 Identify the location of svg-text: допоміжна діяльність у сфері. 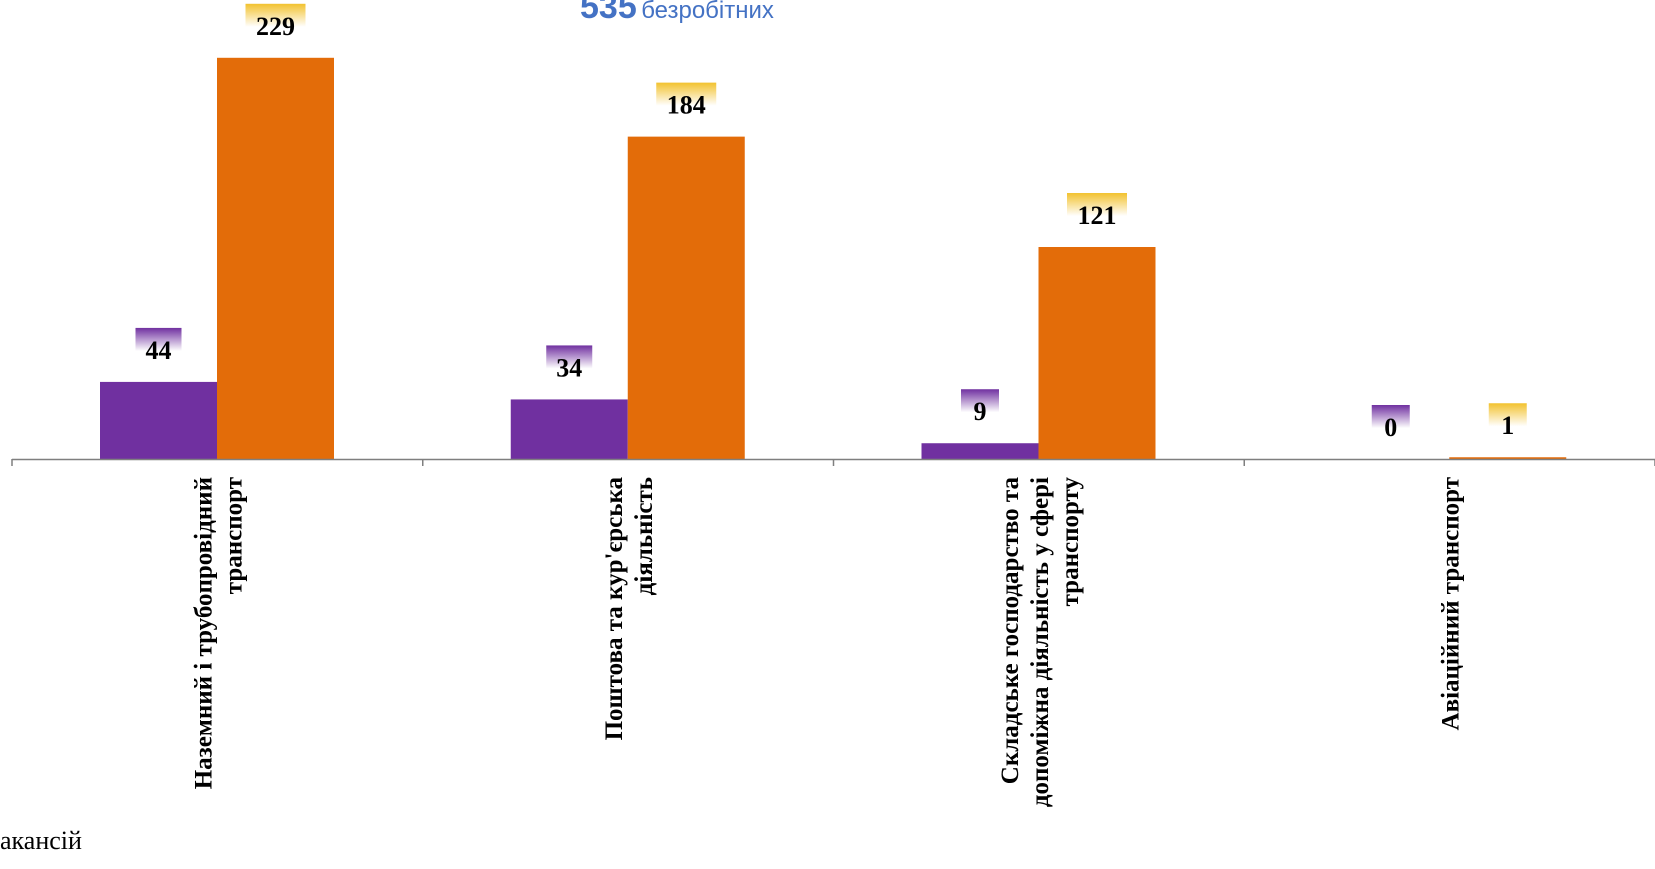
(1040, 642).